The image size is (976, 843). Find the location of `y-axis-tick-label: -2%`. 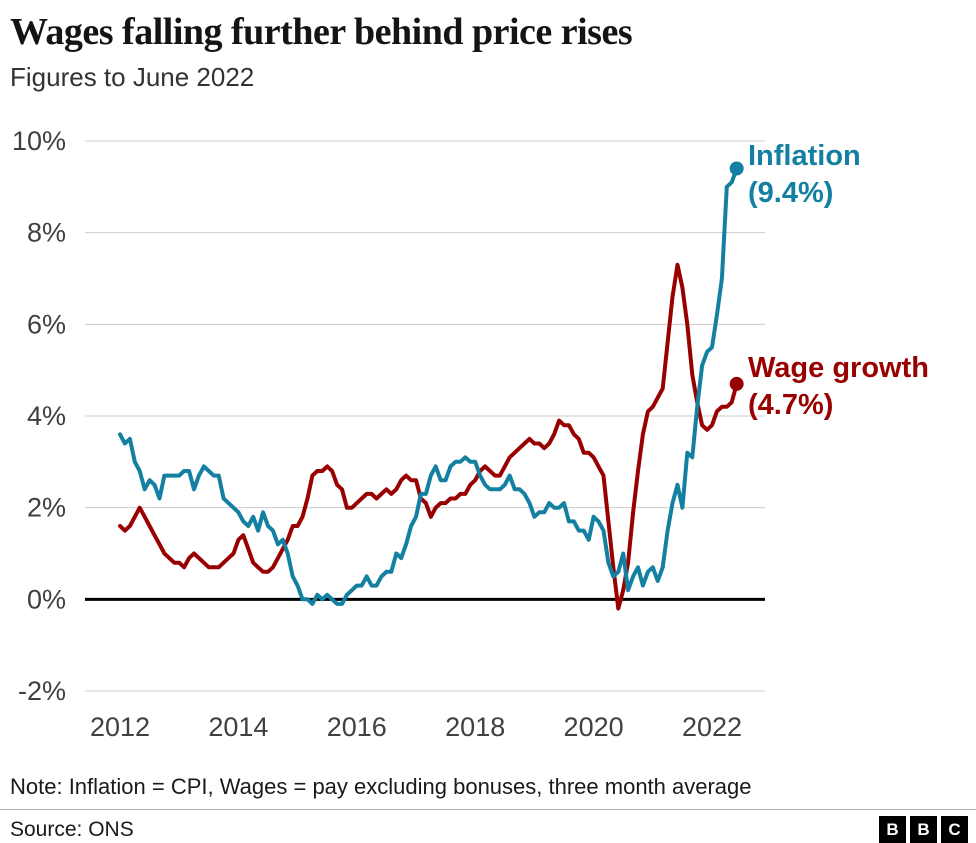

y-axis-tick-label: -2% is located at coordinates (42, 691).